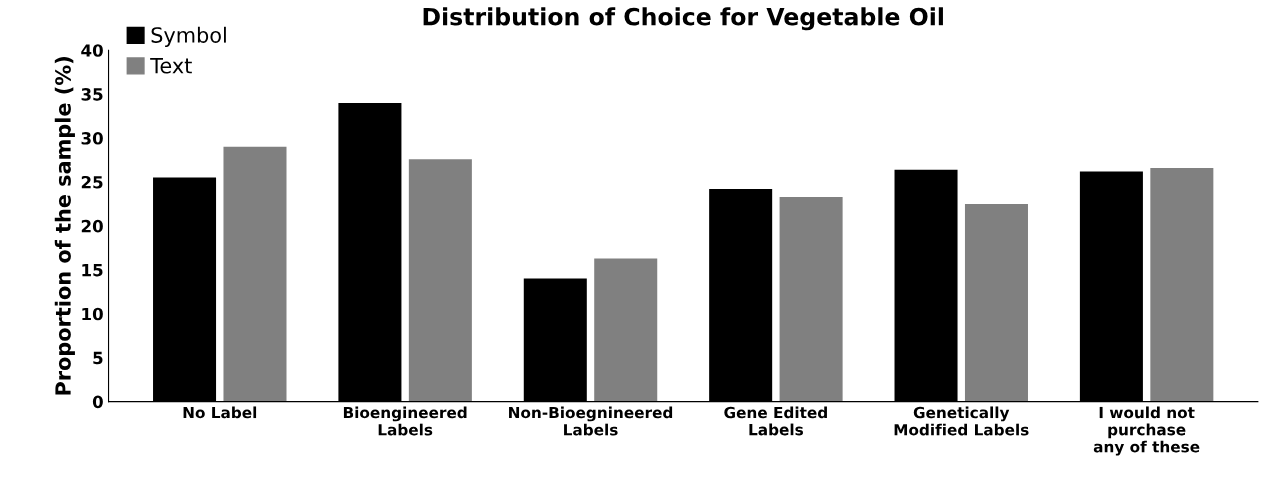  I want to click on legend-label: Text, so click(171, 66).